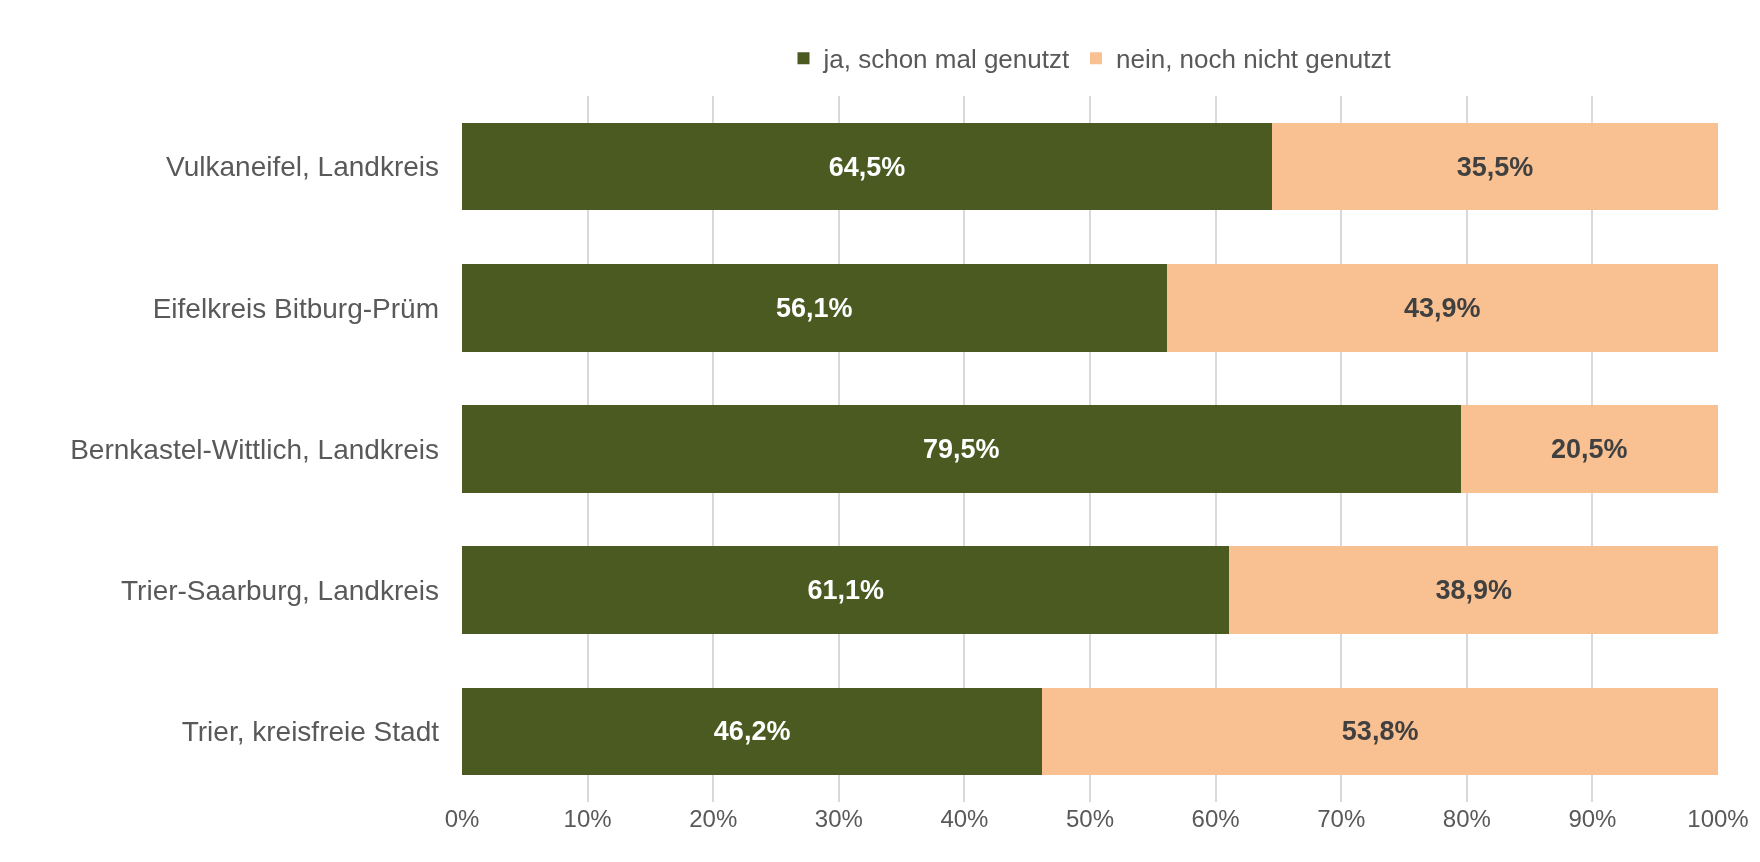 The height and width of the screenshot is (862, 1760). I want to click on data-label: 53,8%, so click(1380, 731).